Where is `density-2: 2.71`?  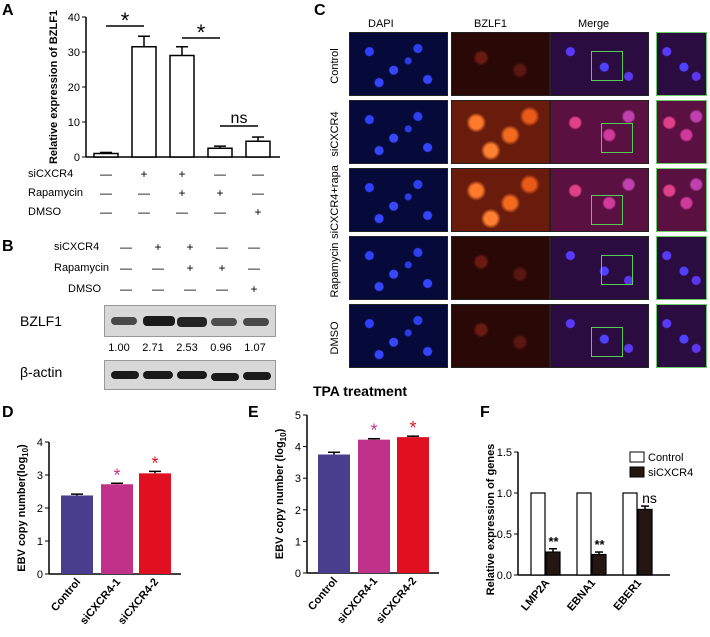 density-2: 2.71 is located at coordinates (153, 348).